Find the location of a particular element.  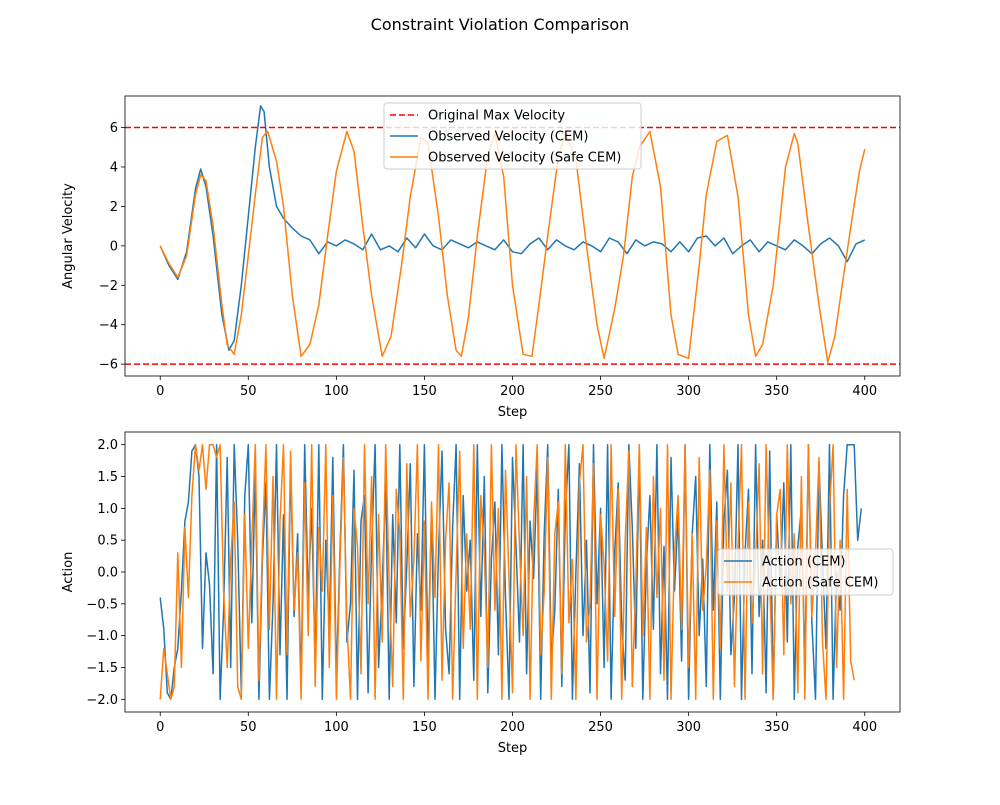

y-tick-label: −1.0 is located at coordinates (102, 636).